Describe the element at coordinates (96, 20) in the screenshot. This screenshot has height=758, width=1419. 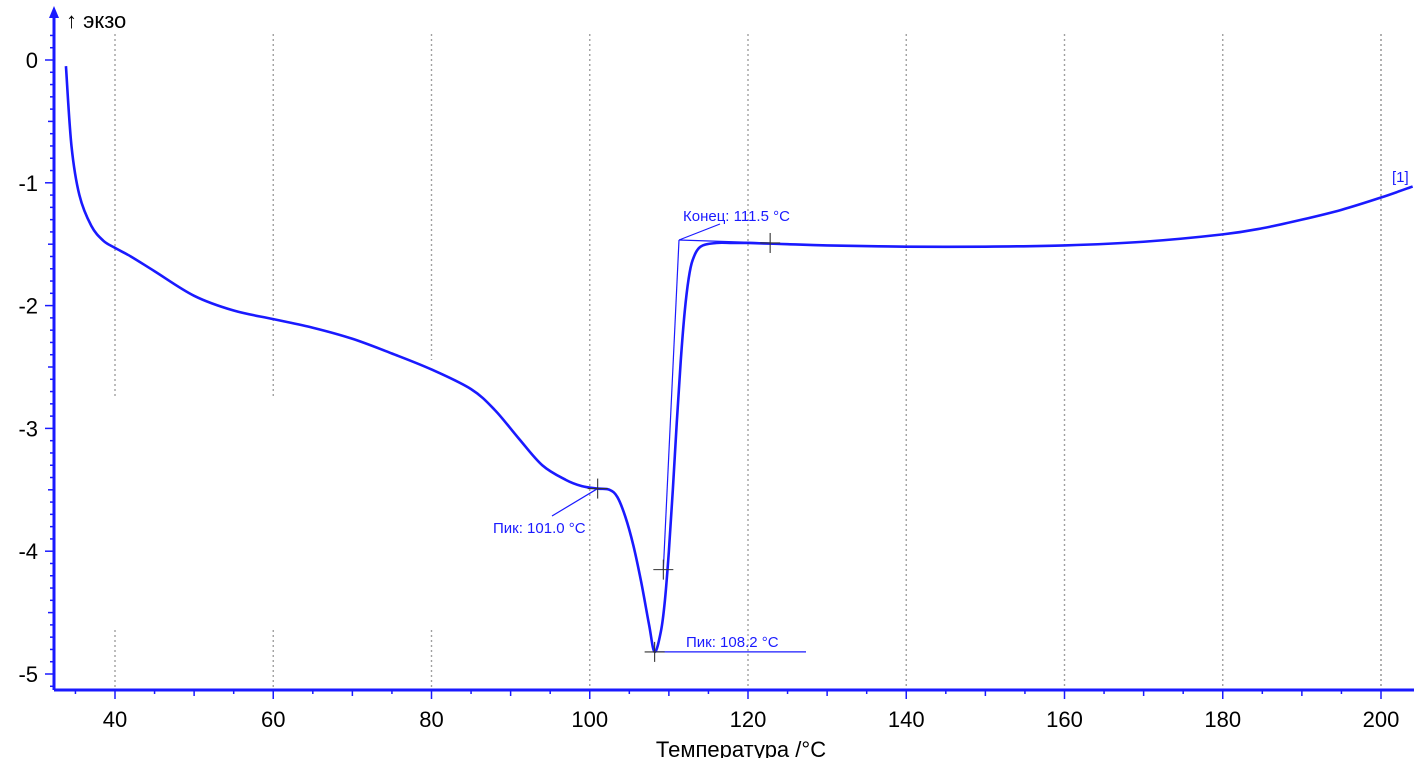
I see `y-axis-title: ↑ экзо` at that location.